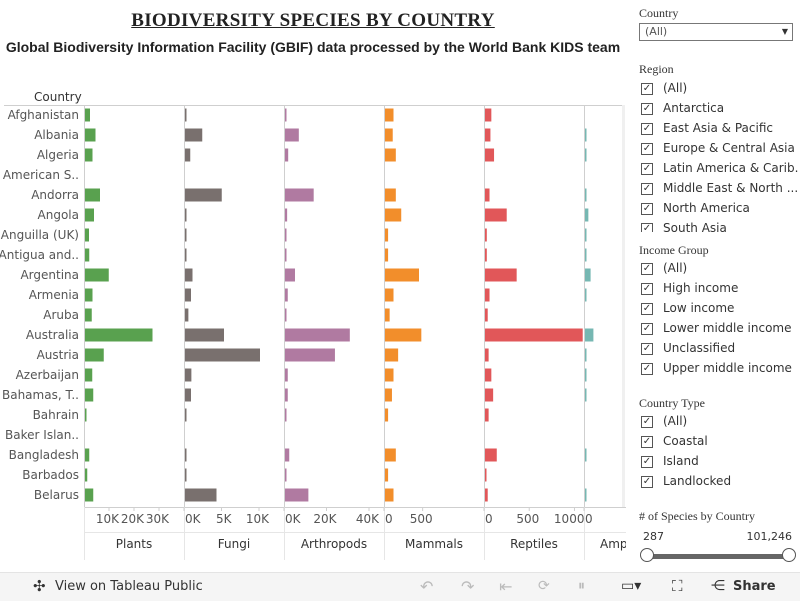 Image resolution: width=800 pixels, height=601 pixels. Describe the element at coordinates (468, 586) in the screenshot. I see `redo-icon: ↷` at that location.